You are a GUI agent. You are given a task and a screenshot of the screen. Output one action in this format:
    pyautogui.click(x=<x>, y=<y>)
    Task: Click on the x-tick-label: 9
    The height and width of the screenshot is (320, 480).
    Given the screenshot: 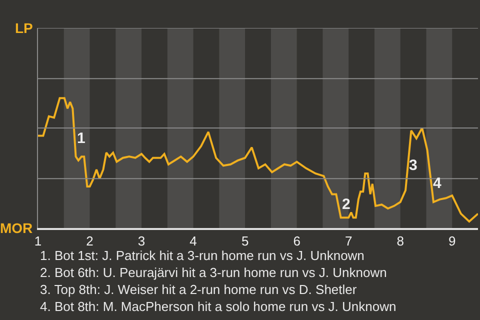 What is the action you would take?
    pyautogui.click(x=452, y=241)
    